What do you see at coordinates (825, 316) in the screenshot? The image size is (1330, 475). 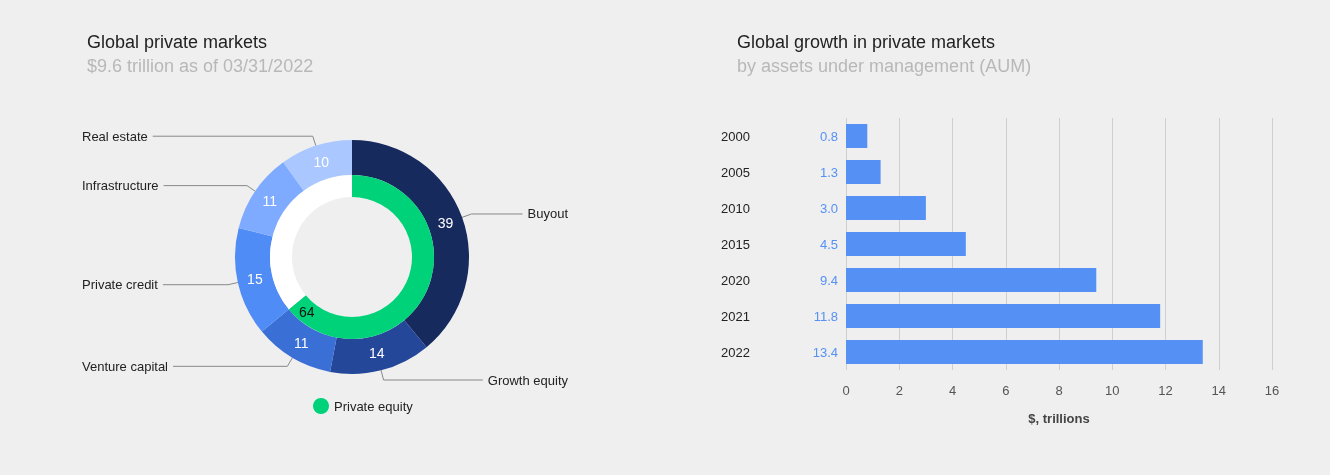 I see `data-label: 11.8` at bounding box center [825, 316].